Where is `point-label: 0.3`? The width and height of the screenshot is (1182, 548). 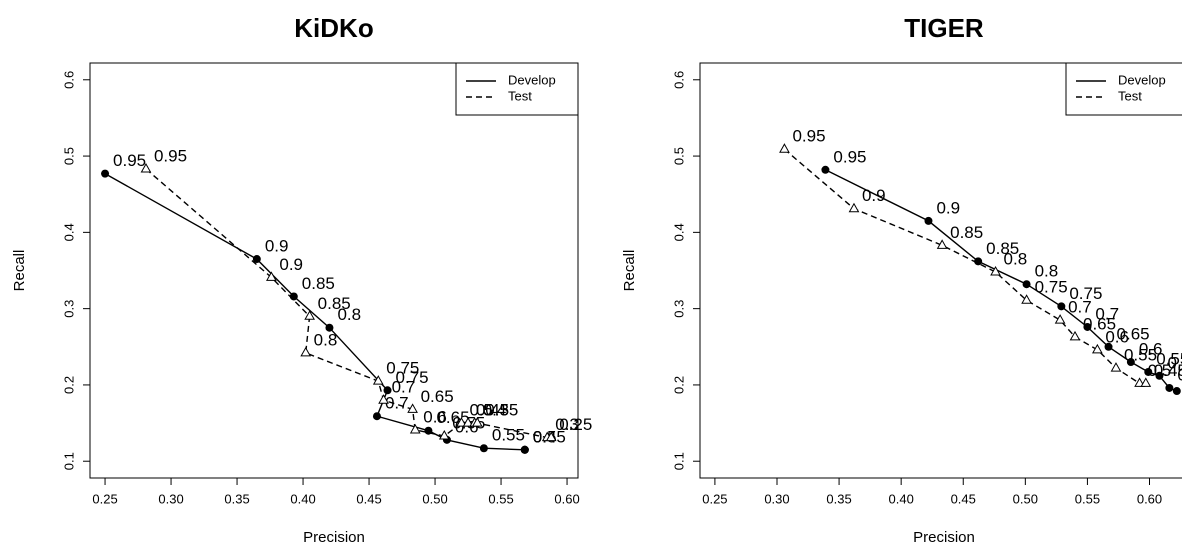 point-label: 0.3 is located at coordinates (567, 424).